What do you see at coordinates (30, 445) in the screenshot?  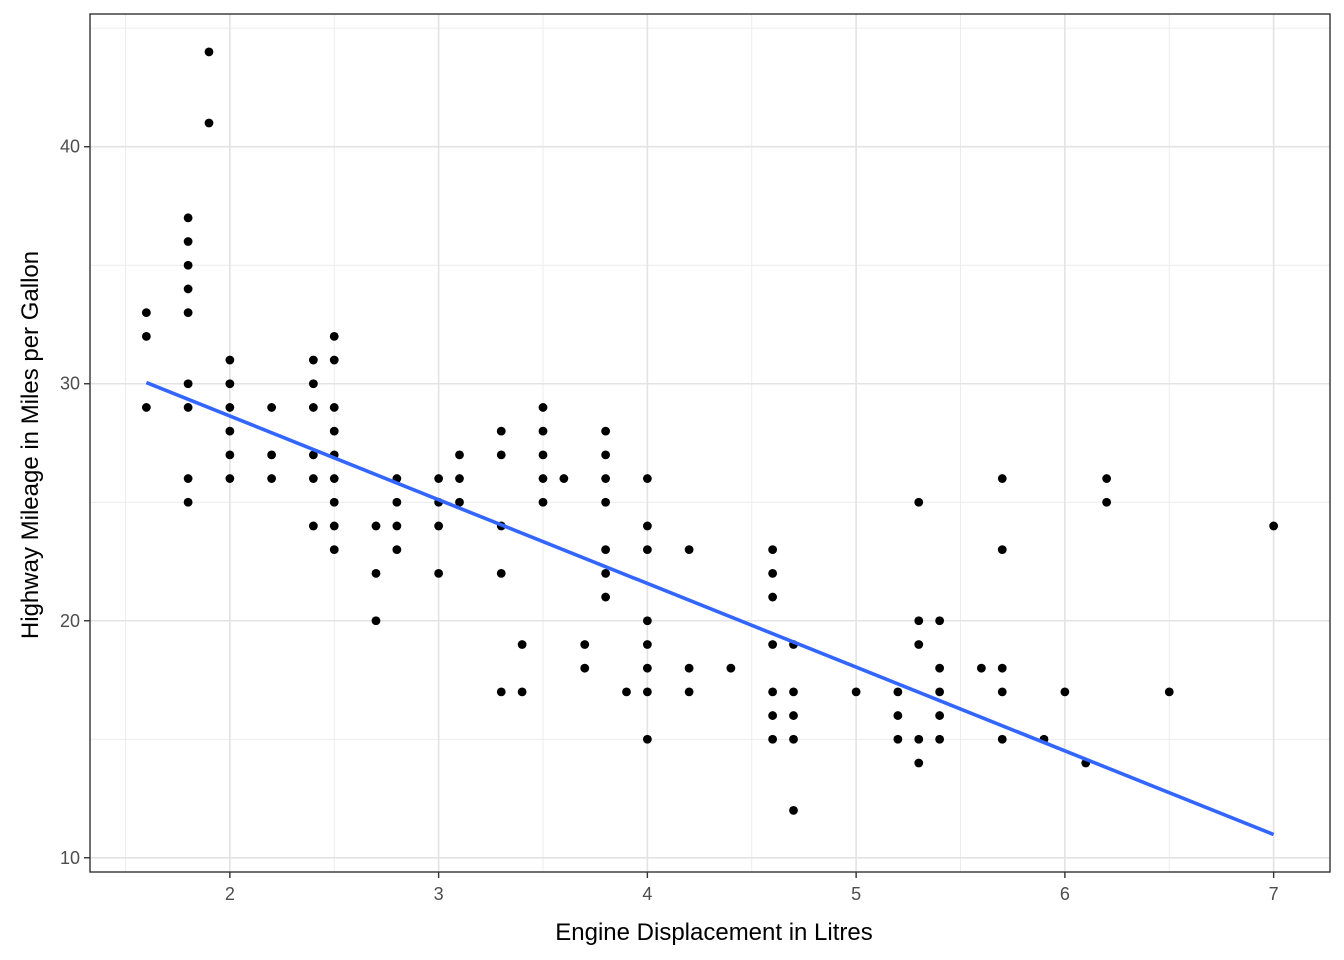 I see `y-axis-title: Highway Mileage in Miles per Gallon` at bounding box center [30, 445].